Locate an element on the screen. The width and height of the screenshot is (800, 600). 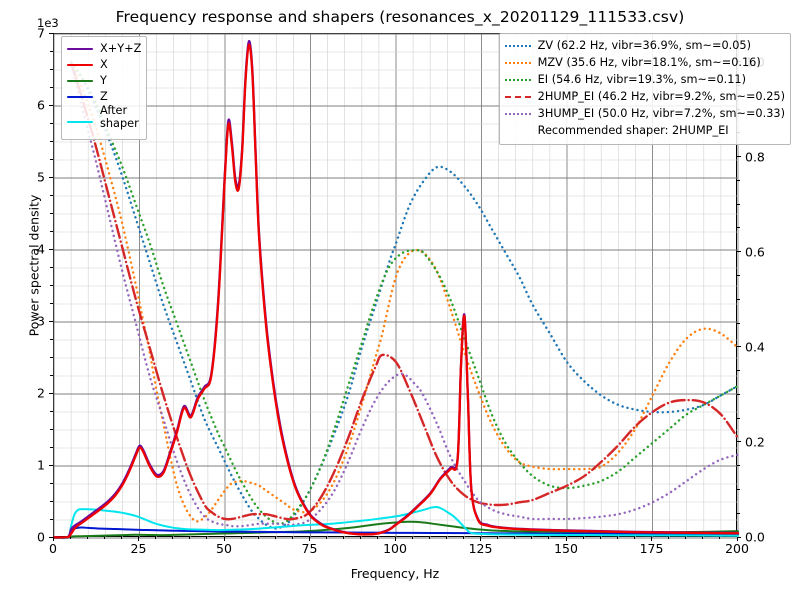
recommended-shaper-label: Recommended shaper: 2HUMP_EI is located at coordinates (633, 131).